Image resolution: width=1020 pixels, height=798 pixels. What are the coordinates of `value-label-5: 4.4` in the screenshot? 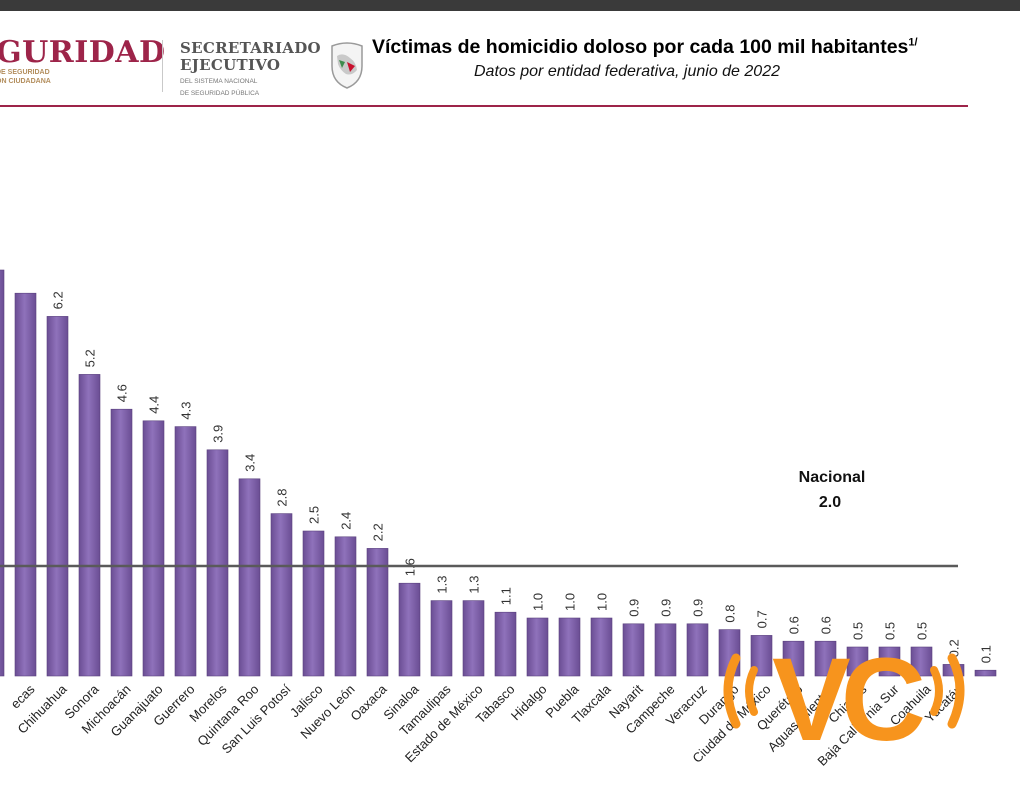 It's located at (154, 405).